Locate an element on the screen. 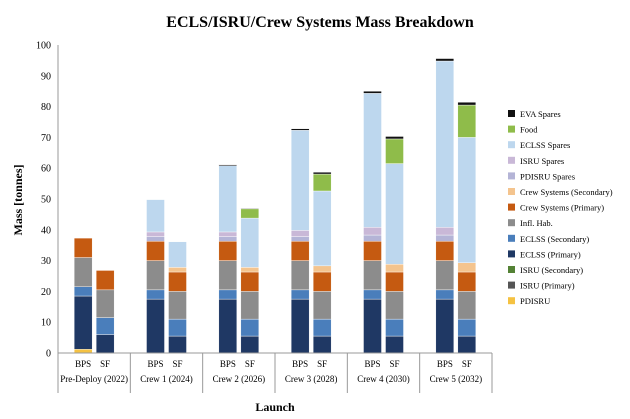 The width and height of the screenshot is (630, 419). legend-label: EVA Spares is located at coordinates (540, 114).